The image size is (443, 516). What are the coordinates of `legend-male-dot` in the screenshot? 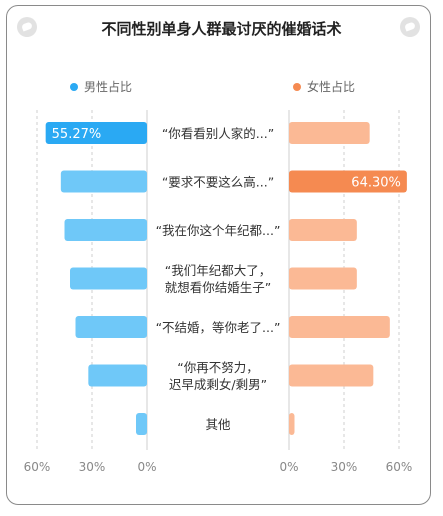 It's located at (74, 86).